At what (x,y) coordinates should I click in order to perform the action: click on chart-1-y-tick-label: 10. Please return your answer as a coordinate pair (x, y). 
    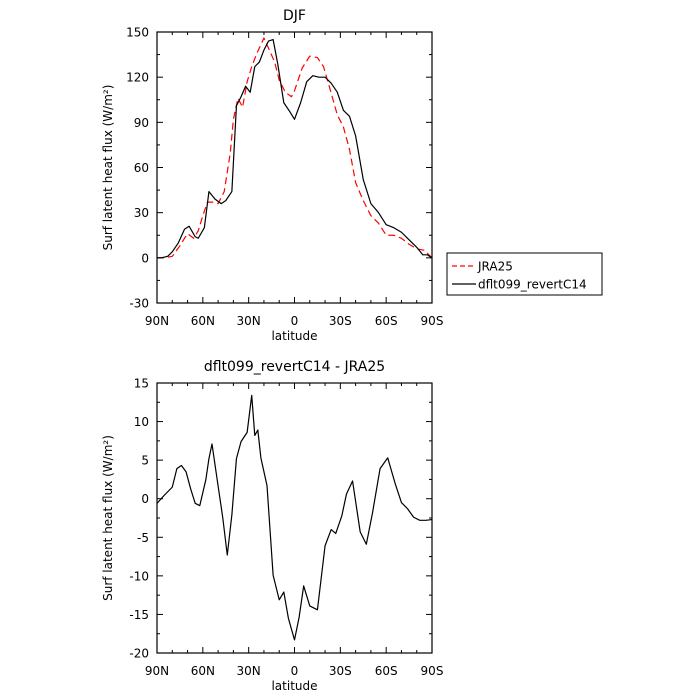
    Looking at the image, I should click on (141, 422).